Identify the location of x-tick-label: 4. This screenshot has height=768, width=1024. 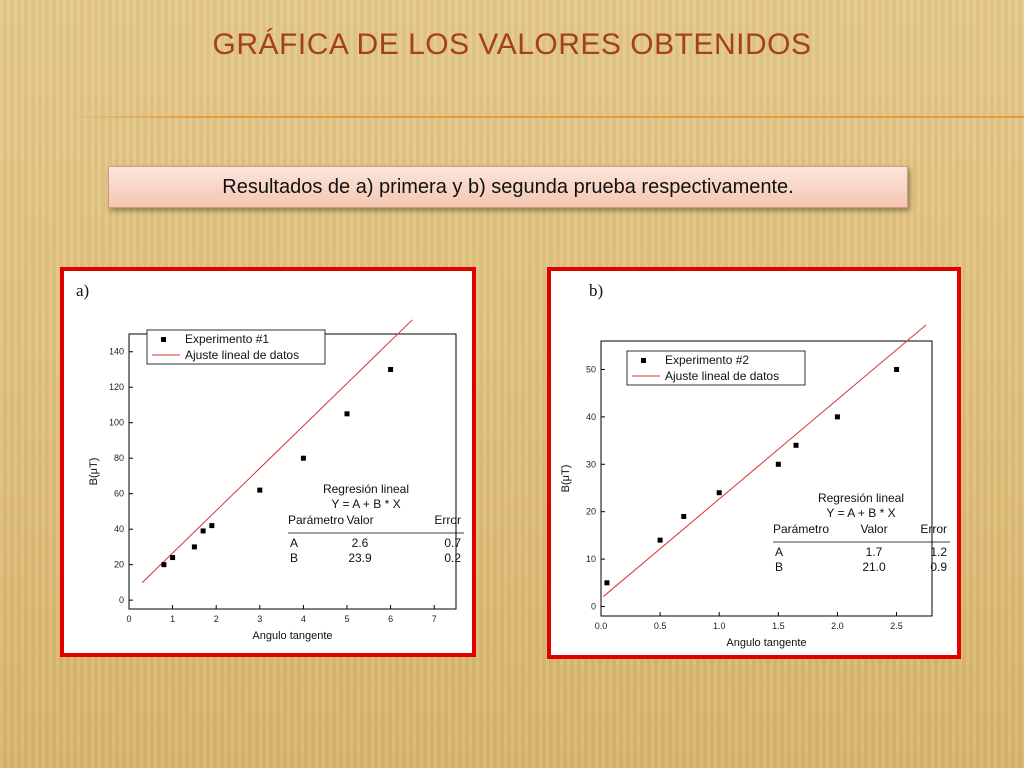
(303, 619).